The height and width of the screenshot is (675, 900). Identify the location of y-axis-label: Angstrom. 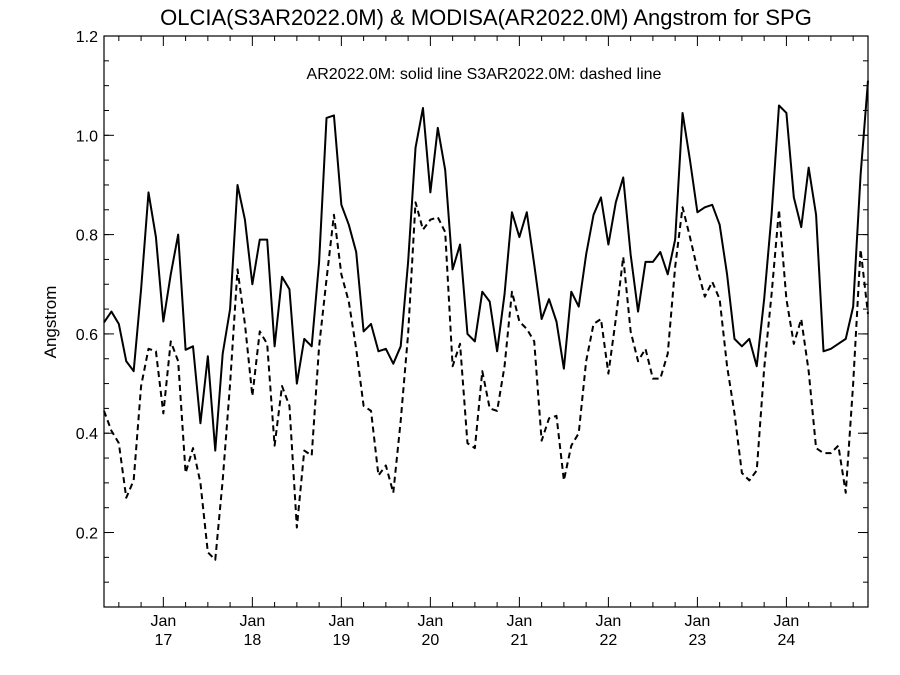
(50, 322).